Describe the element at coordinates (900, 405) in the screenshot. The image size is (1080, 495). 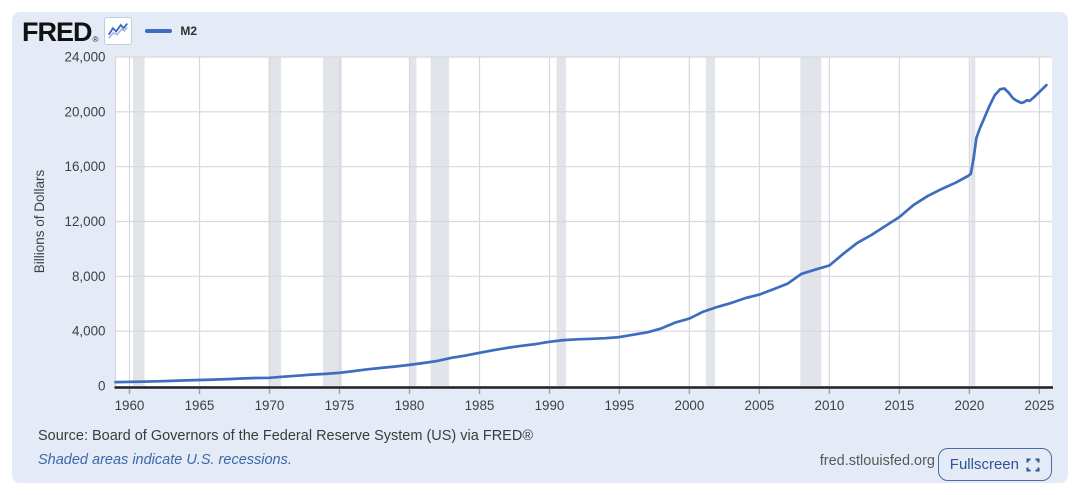
I see `x-tick-label: 2015` at that location.